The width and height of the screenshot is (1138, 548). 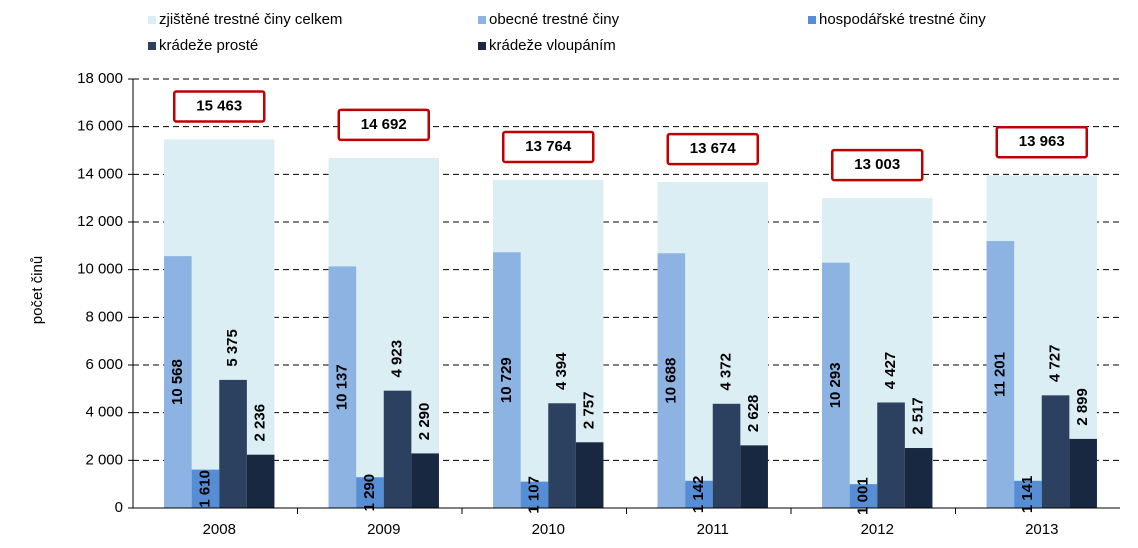 I want to click on legend-label: zjištěné trestné činy celkem, so click(x=250, y=19).